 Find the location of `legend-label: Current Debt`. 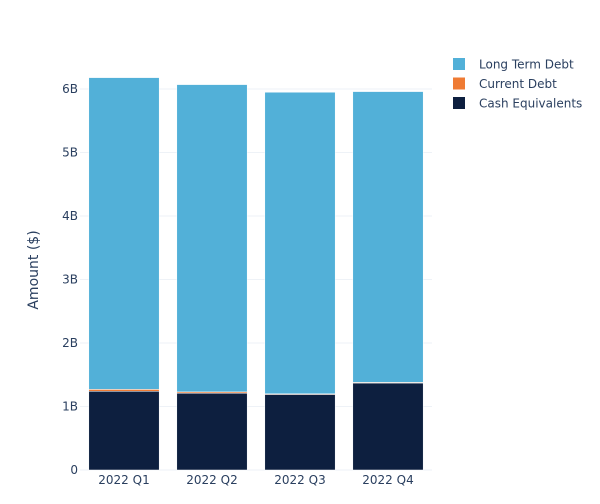

legend-label: Current Debt is located at coordinates (518, 84).